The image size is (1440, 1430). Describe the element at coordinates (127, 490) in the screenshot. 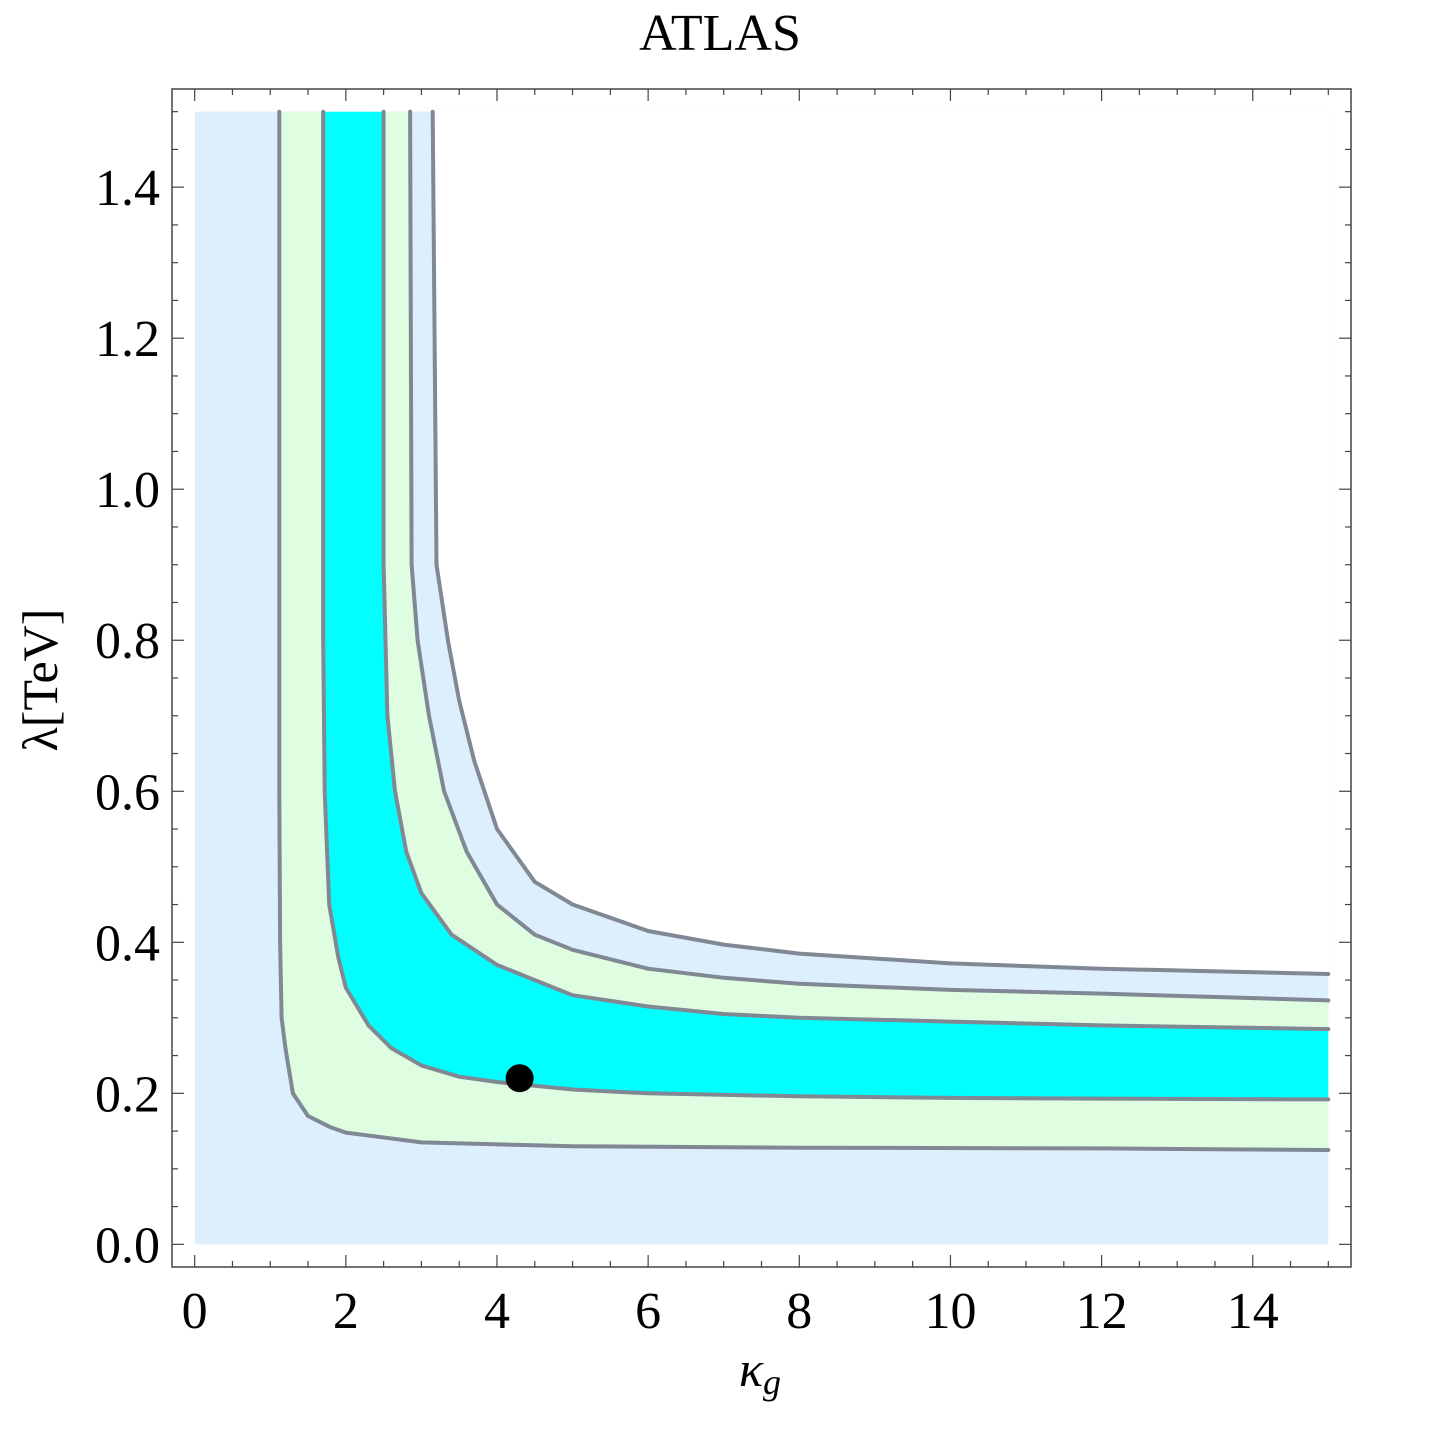

I see `y-tick-label: 1.0` at that location.